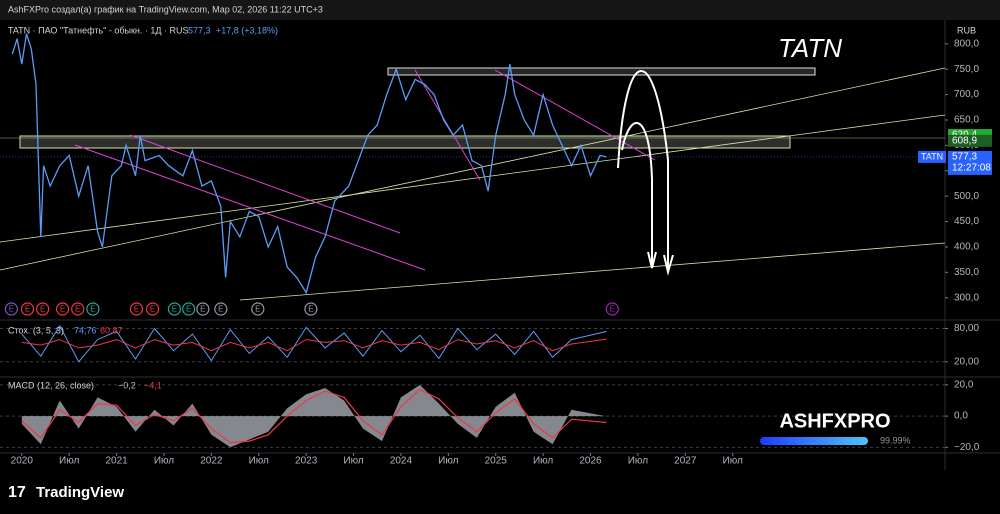  Describe the element at coordinates (966, 94) in the screenshot. I see `y-tick-label: 700,0` at that location.